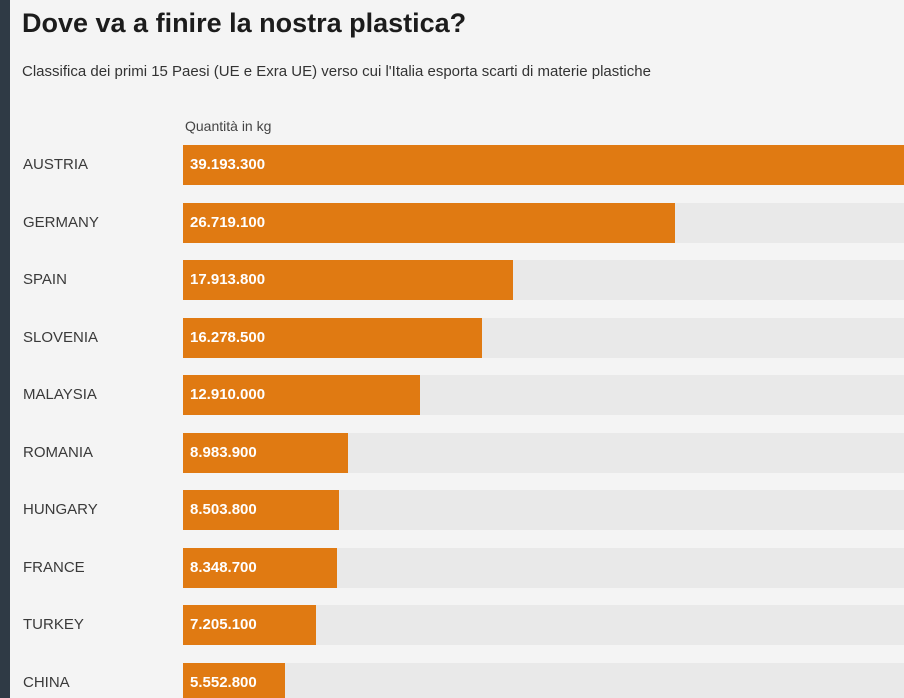 This screenshot has width=904, height=698. What do you see at coordinates (56, 164) in the screenshot?
I see `category-label: AUSTRIA` at bounding box center [56, 164].